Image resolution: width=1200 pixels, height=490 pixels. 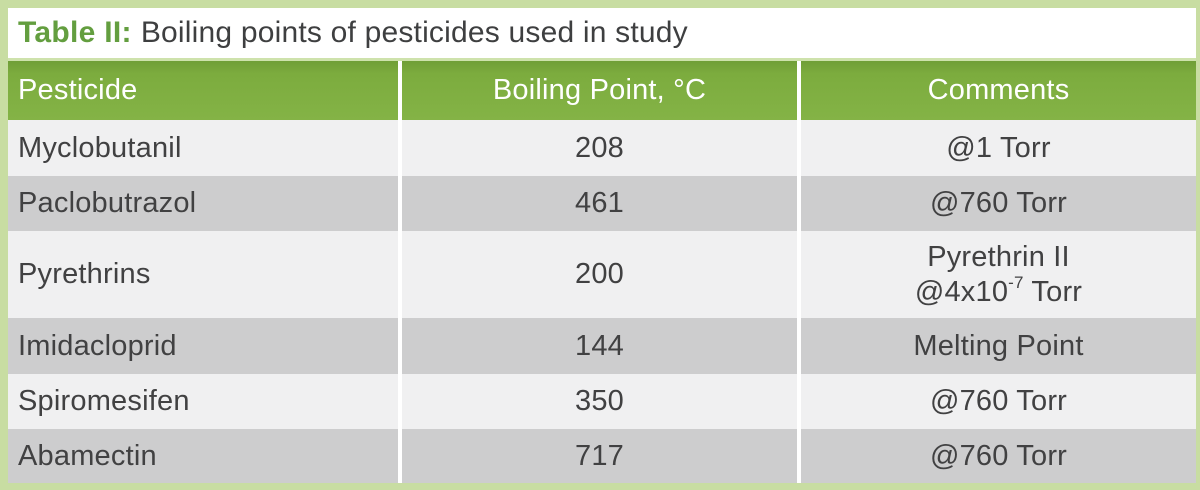 I want to click on comment-line-1: Pyrethrin II, so click(x=998, y=257).